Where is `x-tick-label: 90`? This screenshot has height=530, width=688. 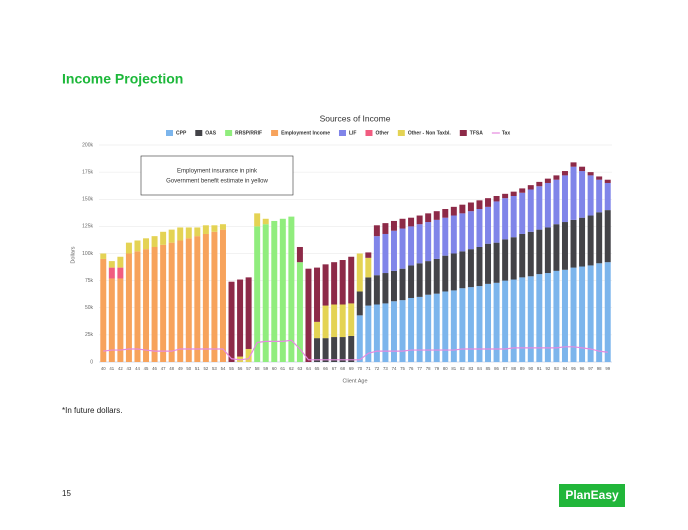 x-tick-label: 90 is located at coordinates (530, 368).